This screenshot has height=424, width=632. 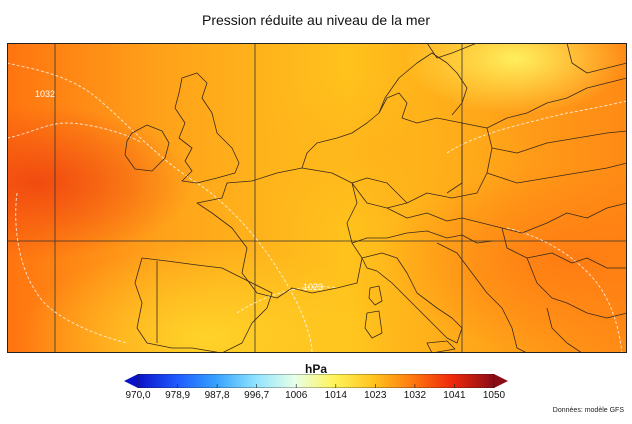 I want to click on colorbar-gradient, so click(x=316, y=381).